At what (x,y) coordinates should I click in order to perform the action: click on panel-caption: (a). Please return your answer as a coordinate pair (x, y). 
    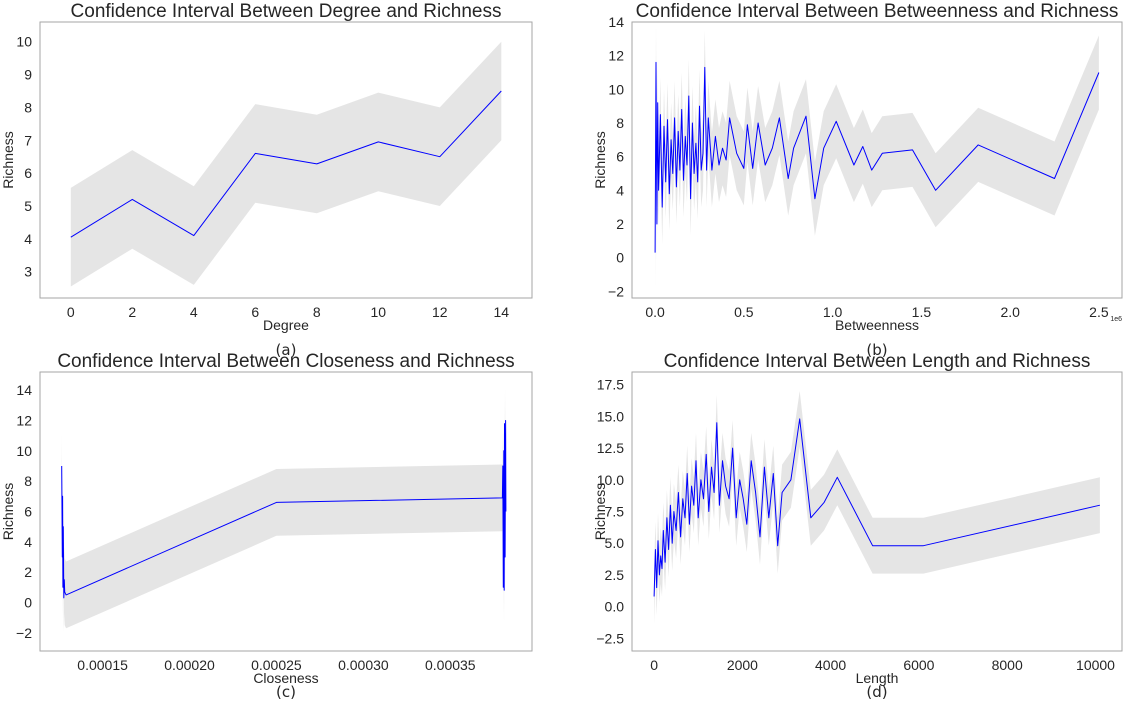
    Looking at the image, I should click on (286, 350).